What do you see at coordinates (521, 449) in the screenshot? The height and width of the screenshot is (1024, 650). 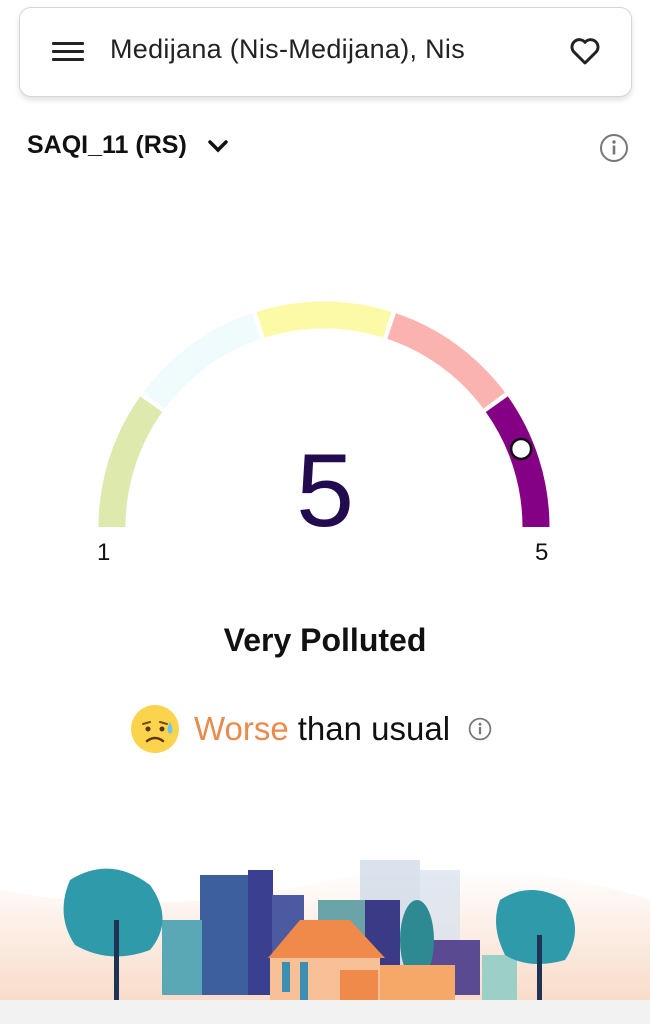 I see `gauge-marker` at bounding box center [521, 449].